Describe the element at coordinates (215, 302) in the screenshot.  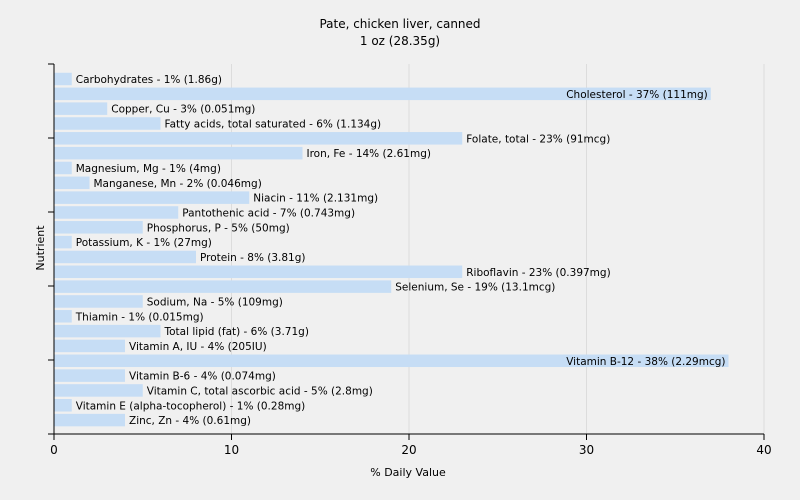
I see `bar-label: Sodium, Na - 5% (109mg)` at that location.